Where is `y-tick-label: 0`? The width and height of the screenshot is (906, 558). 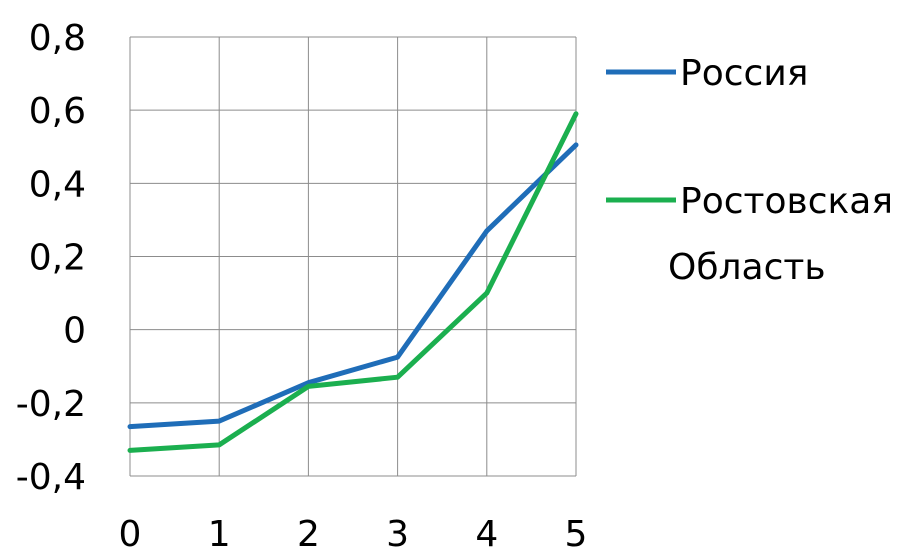
y-tick-label: 0 is located at coordinates (74, 331).